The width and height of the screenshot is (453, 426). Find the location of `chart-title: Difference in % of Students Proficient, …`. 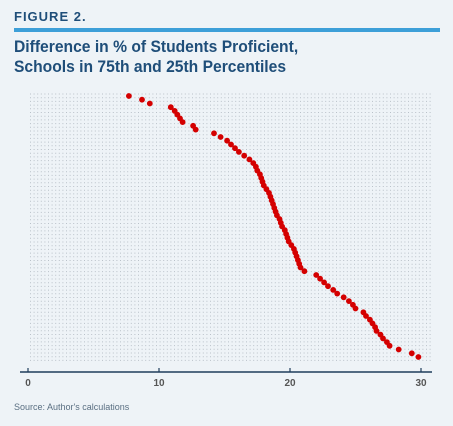

chart-title: Difference in % of Students Proficient, … is located at coordinates (207, 57).